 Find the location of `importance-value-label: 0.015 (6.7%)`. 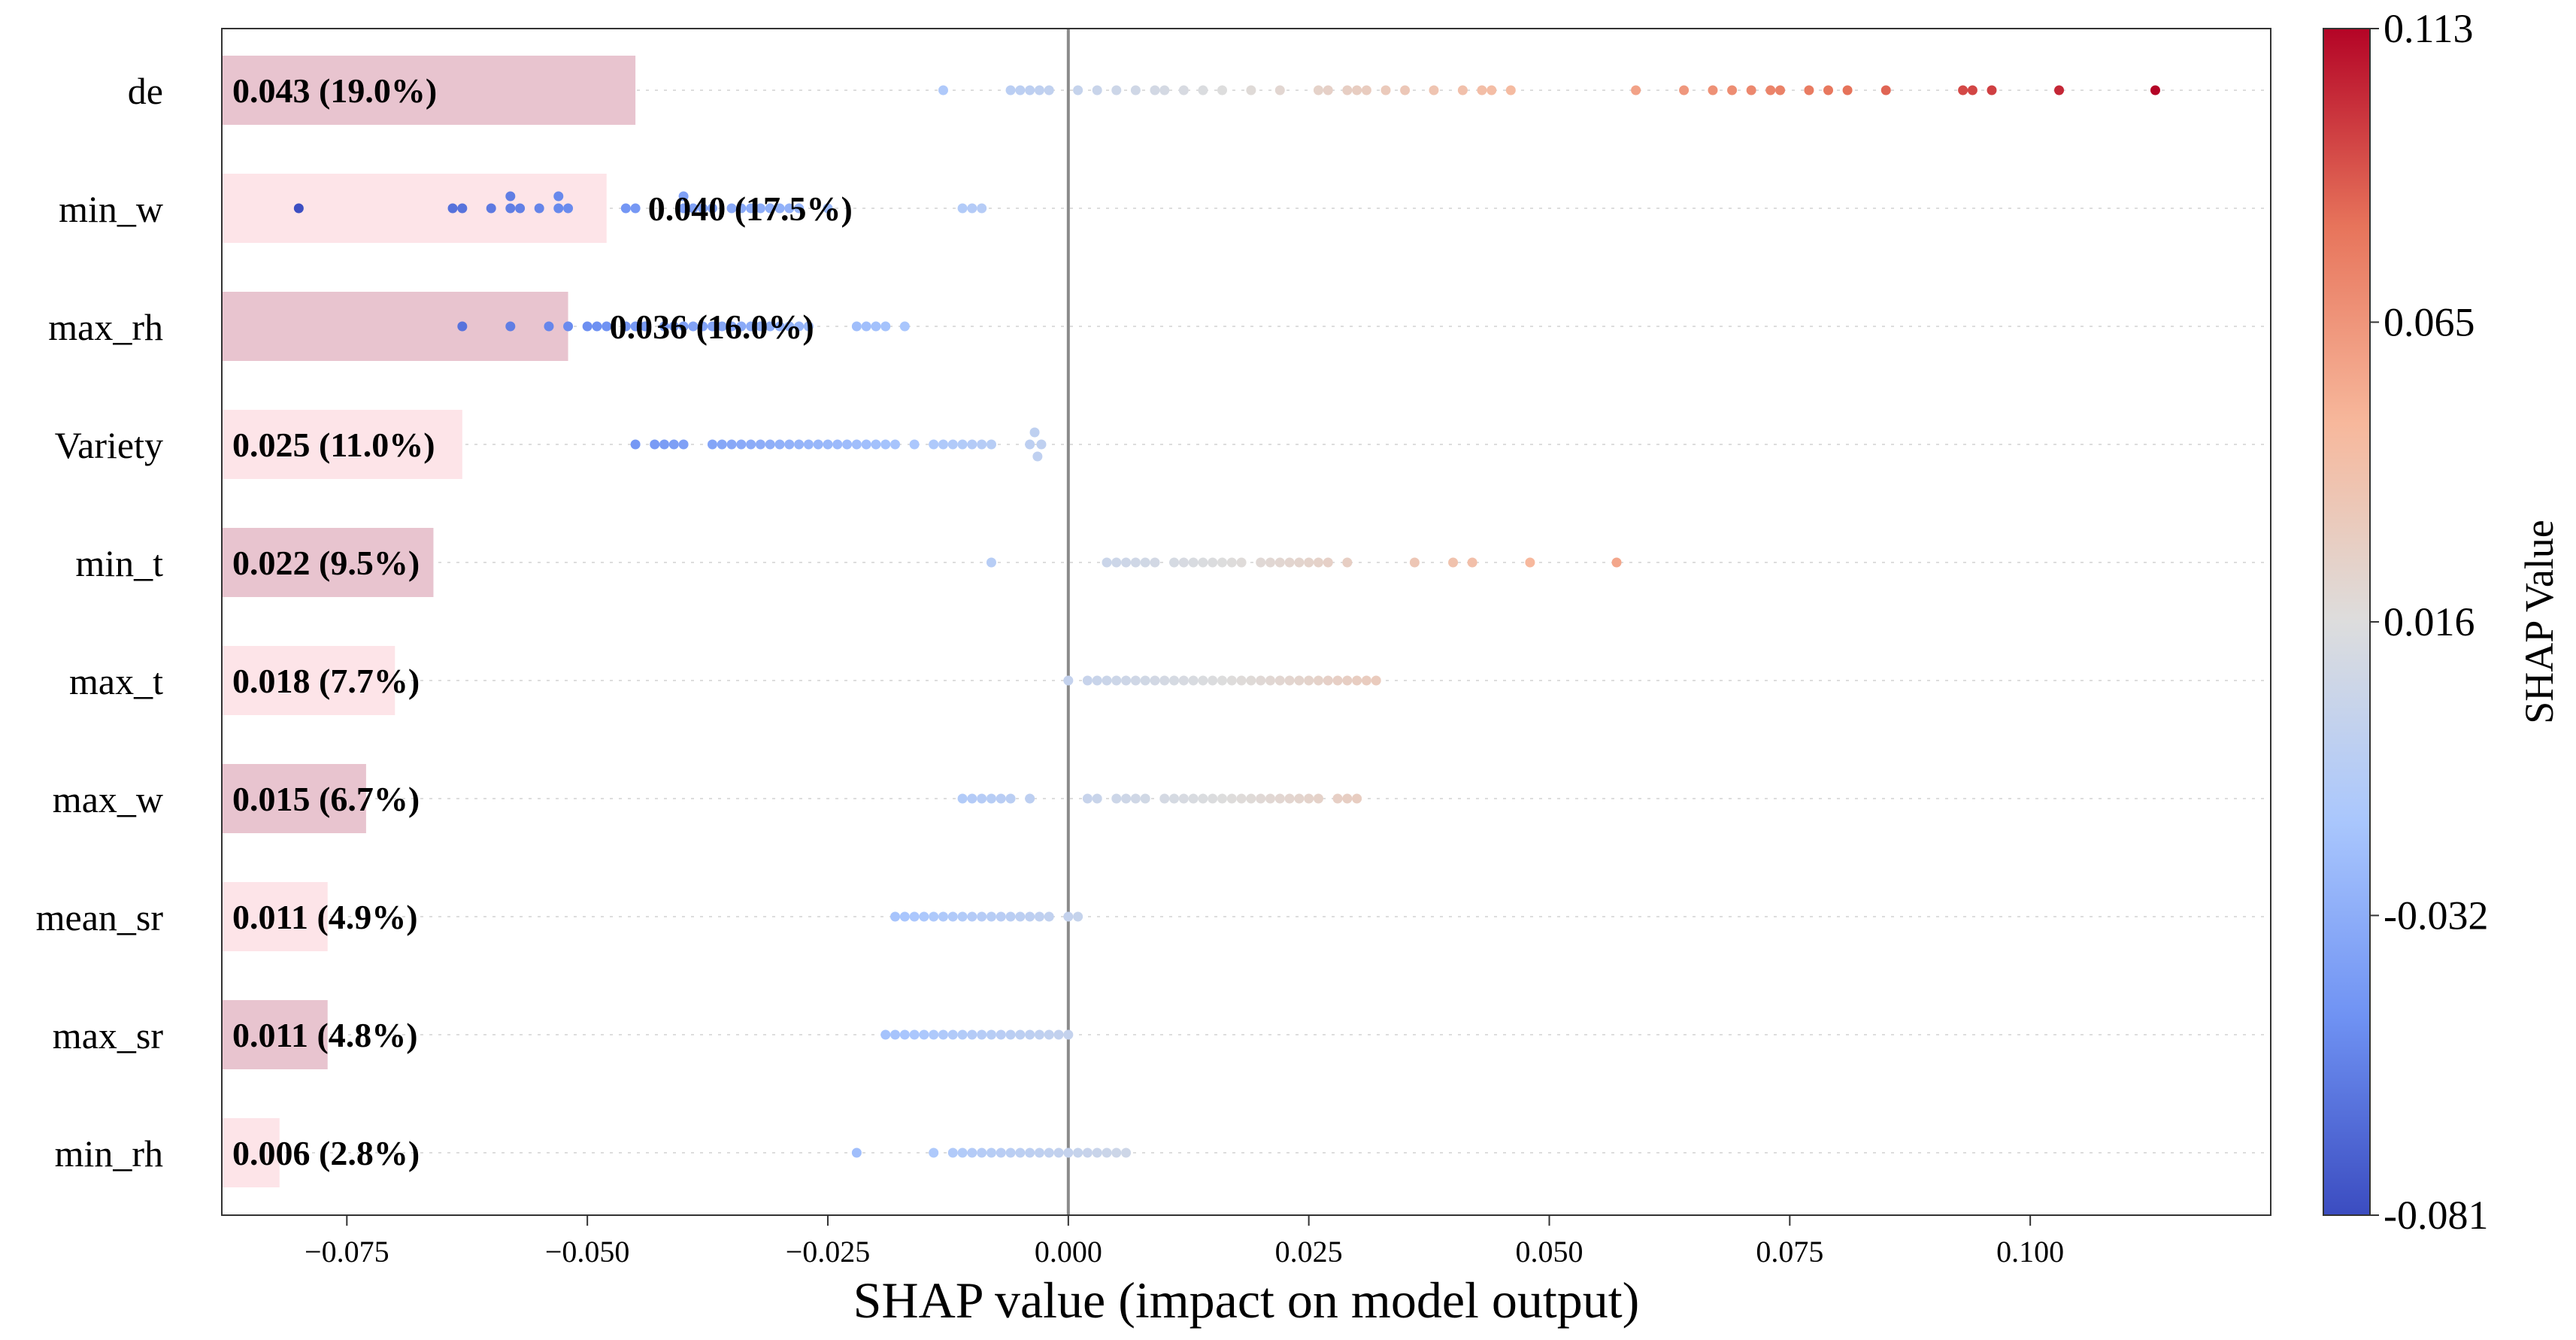

importance-value-label: 0.015 (6.7%) is located at coordinates (326, 799).